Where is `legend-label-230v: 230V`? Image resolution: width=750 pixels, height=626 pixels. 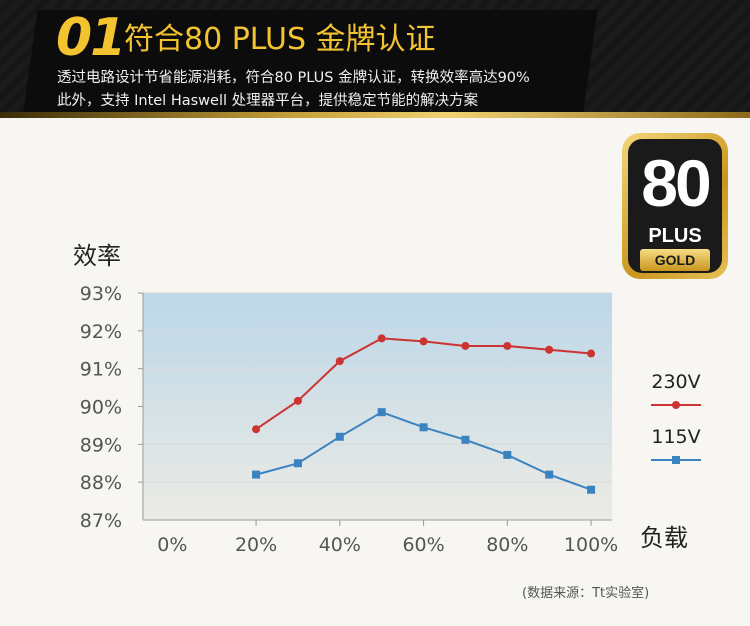
legend-label-230v: 230V is located at coordinates (675, 382).